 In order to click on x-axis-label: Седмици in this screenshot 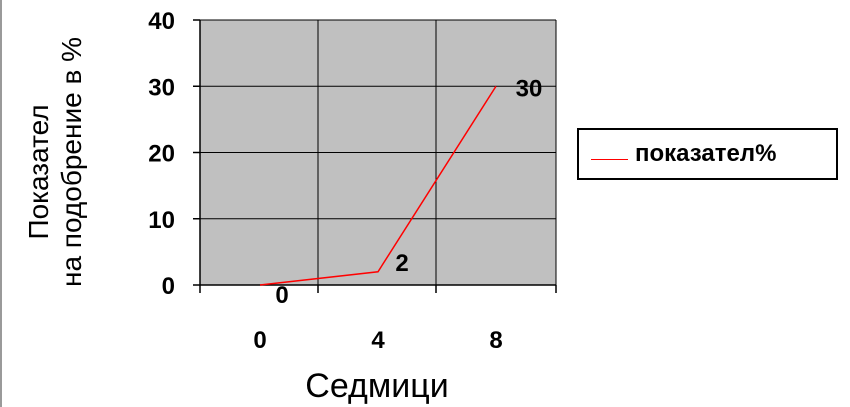, I will do `click(376, 386)`.